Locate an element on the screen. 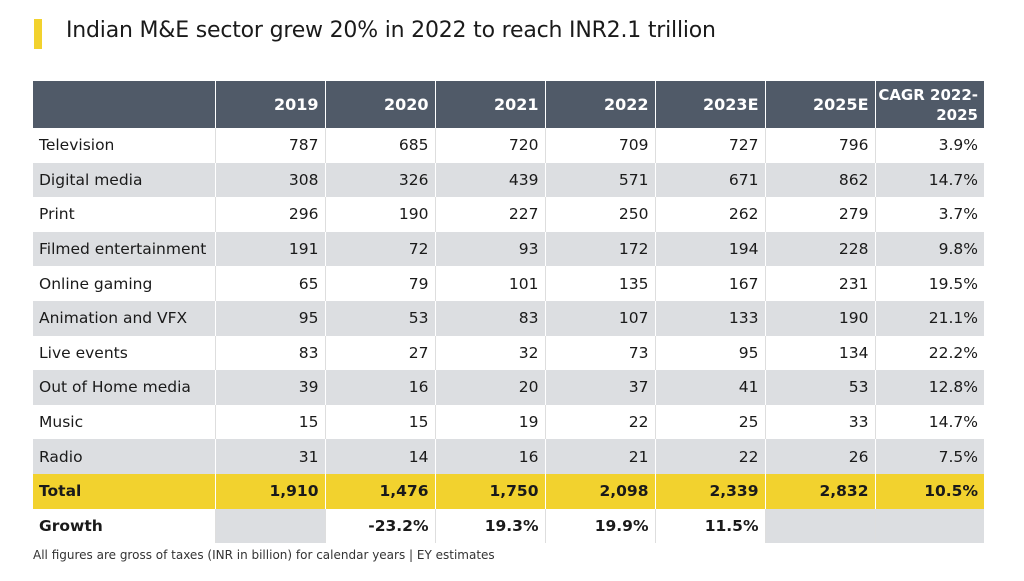  cell-2021: 101 is located at coordinates (489, 283).